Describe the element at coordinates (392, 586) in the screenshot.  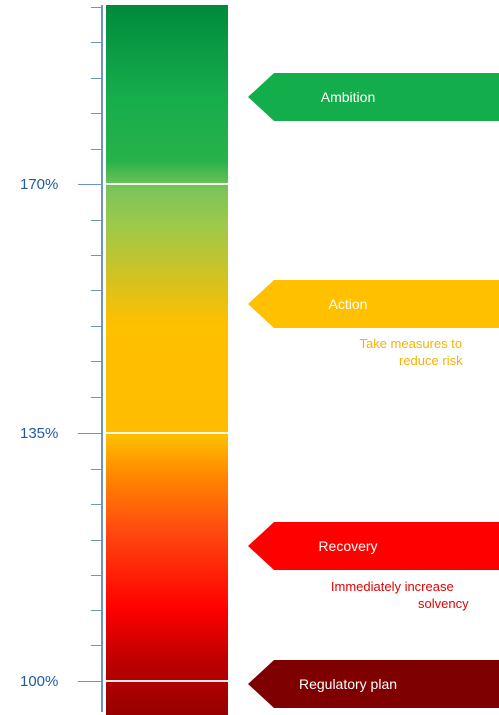
I see `description-line: Immediately increase` at that location.